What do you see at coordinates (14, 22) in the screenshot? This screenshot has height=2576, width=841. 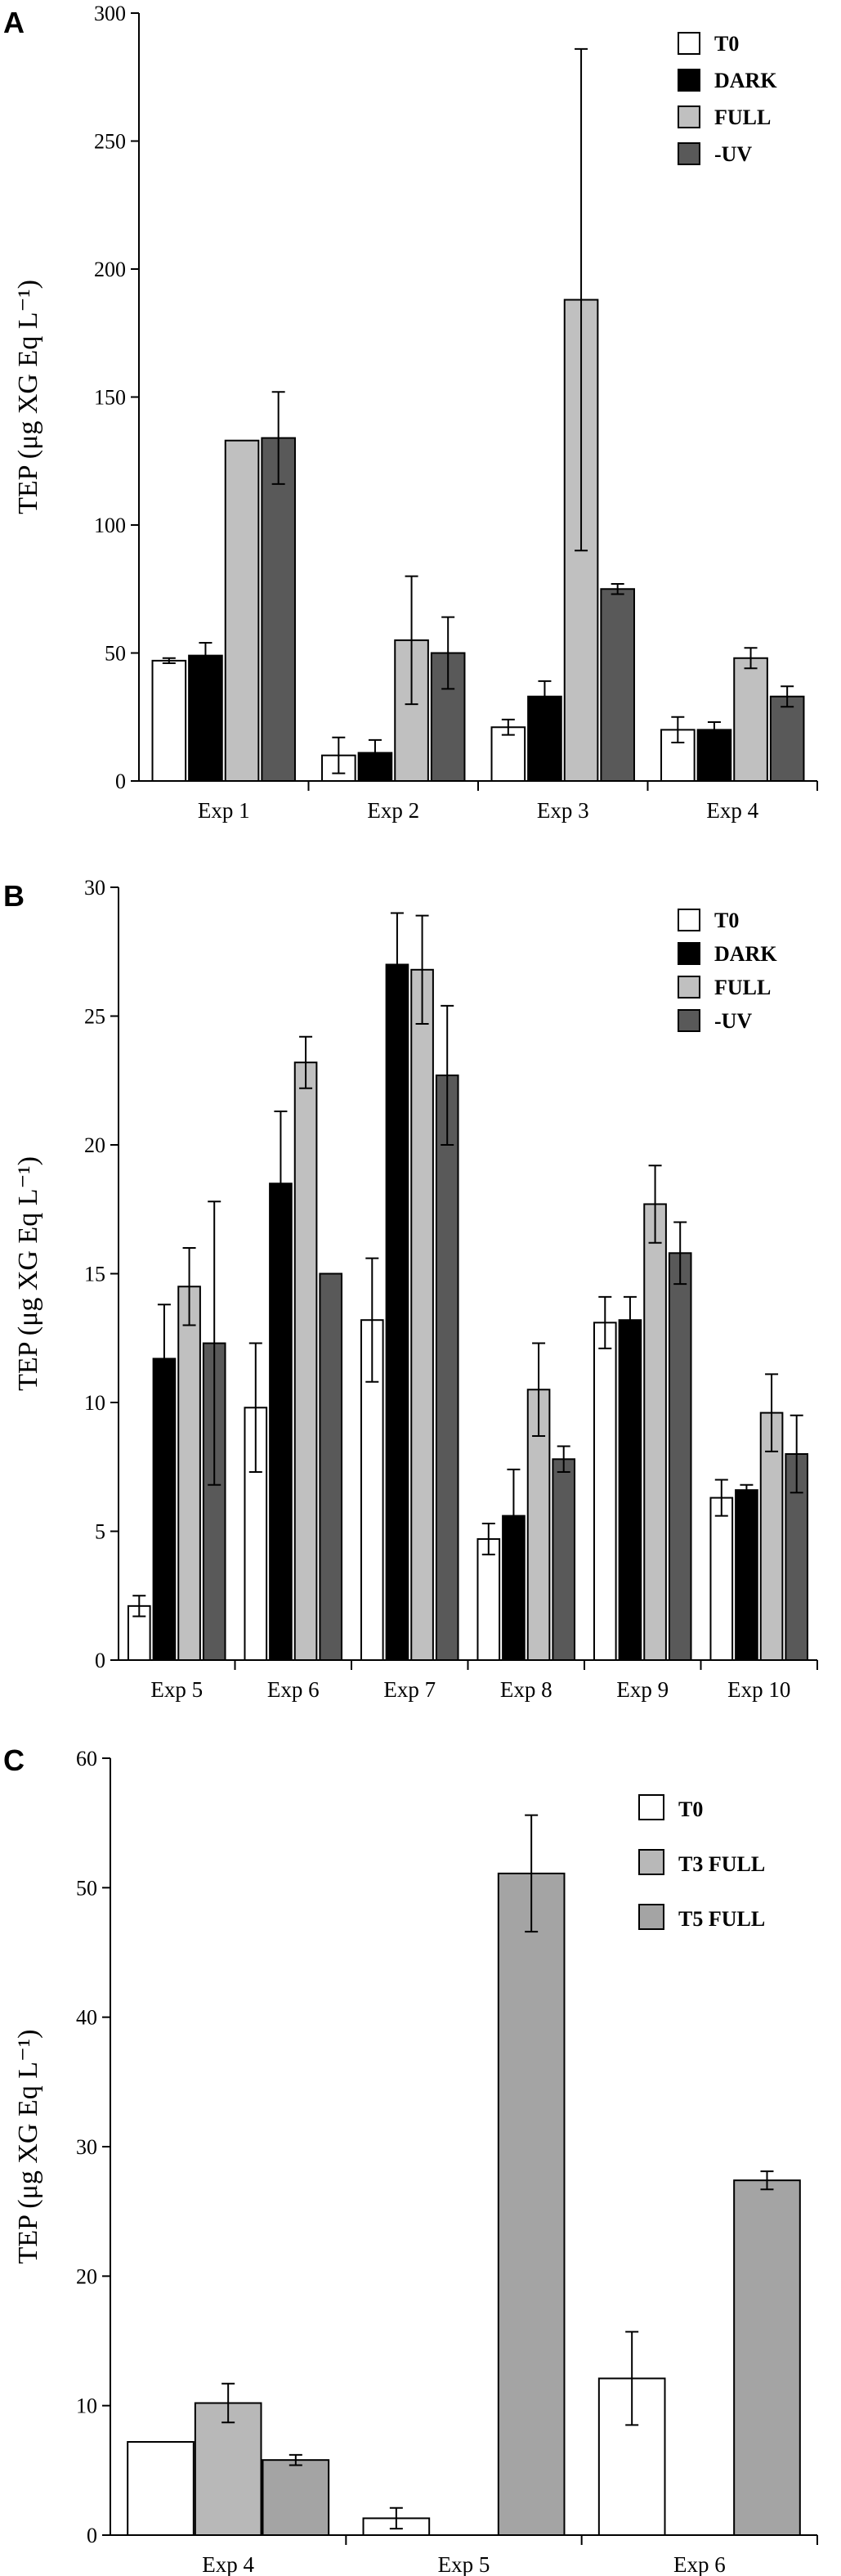 I see `panel-label: A` at bounding box center [14, 22].